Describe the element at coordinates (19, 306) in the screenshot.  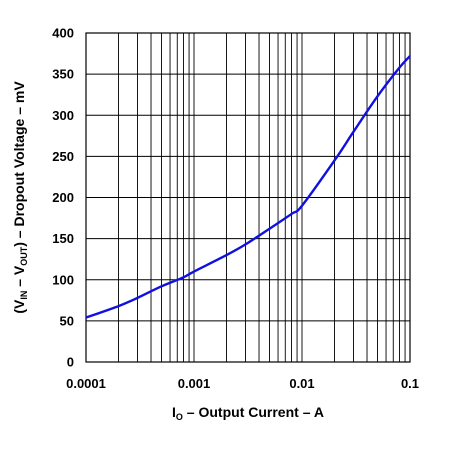
I see `y-axis-label-open: (V` at that location.